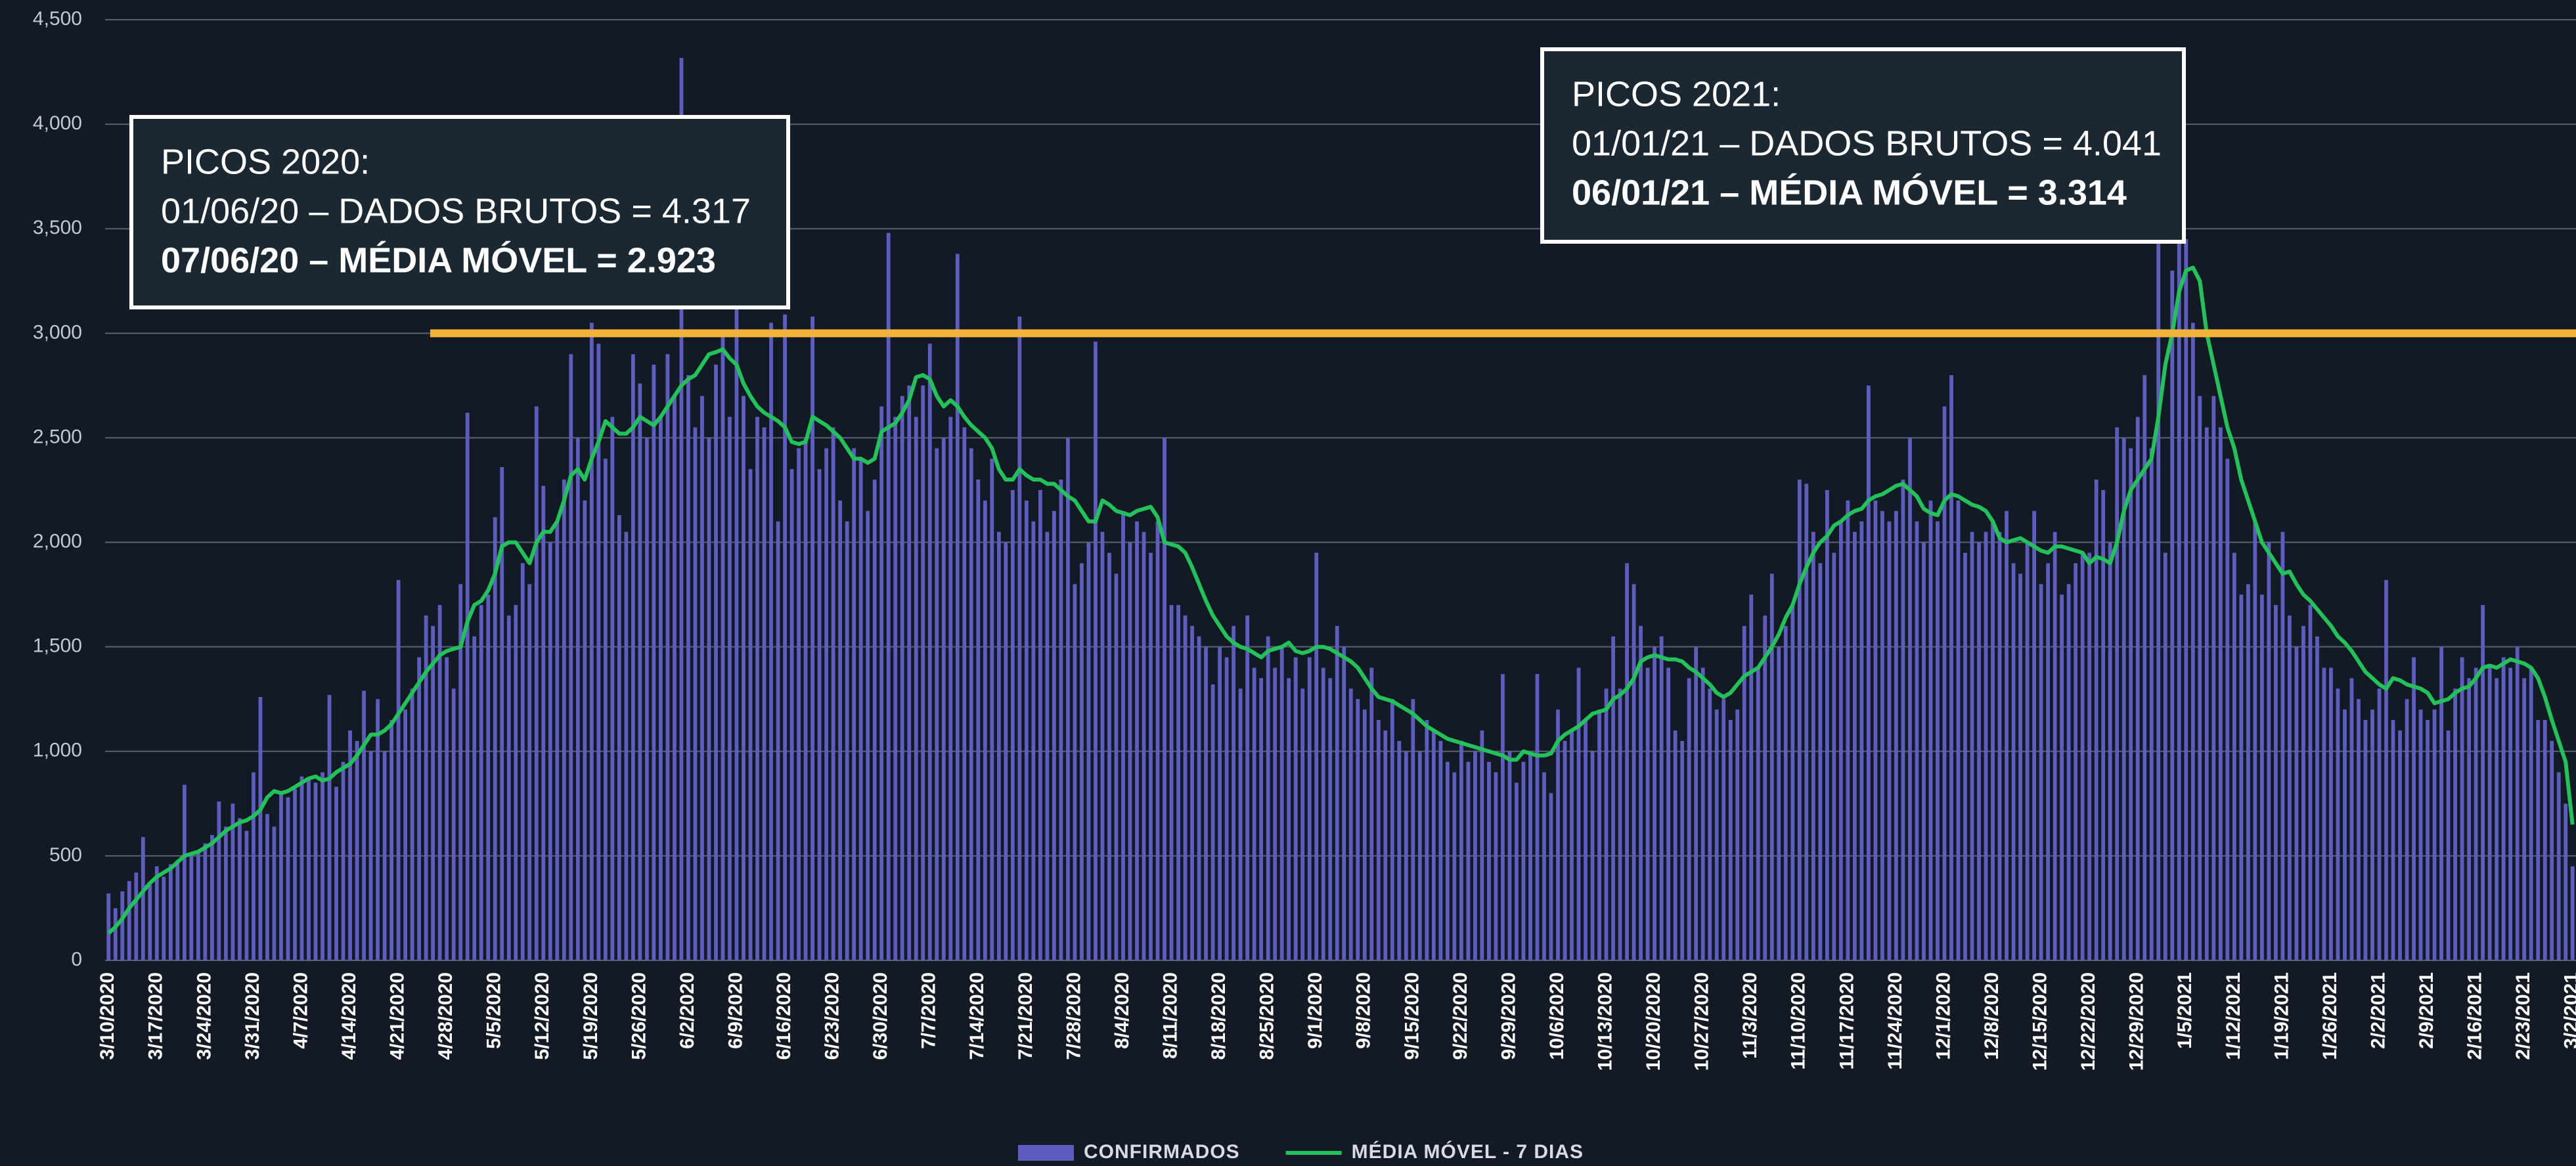 The height and width of the screenshot is (1166, 2576). What do you see at coordinates (1025, 1016) in the screenshot?
I see `x-tick-label: 7/21/2020` at bounding box center [1025, 1016].